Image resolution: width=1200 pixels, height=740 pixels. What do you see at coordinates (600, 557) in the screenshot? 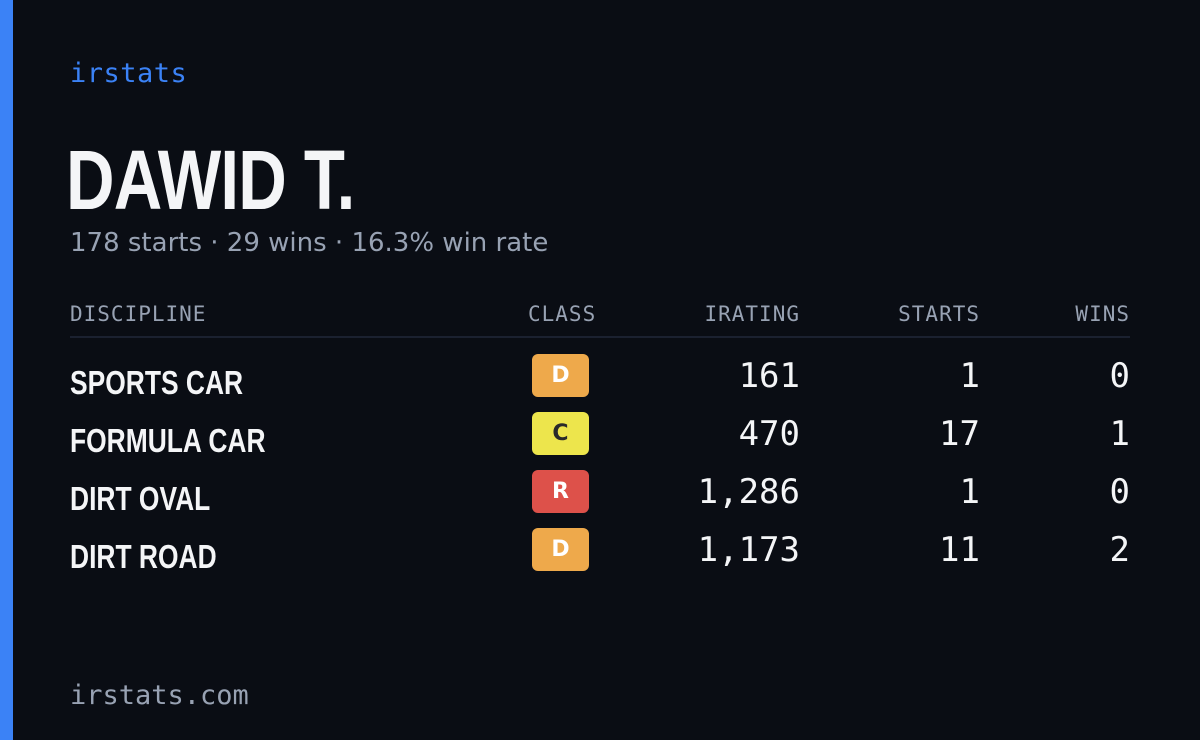
I see `table-row: DIRT ROAD D 1,173 11 2` at bounding box center [600, 557].